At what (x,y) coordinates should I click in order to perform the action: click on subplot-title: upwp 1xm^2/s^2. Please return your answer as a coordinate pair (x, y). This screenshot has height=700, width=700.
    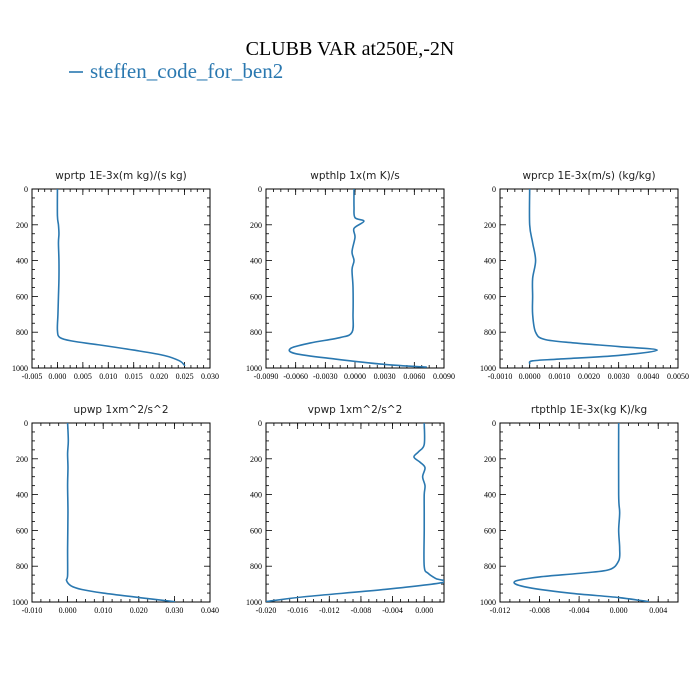
    Looking at the image, I should click on (121, 410).